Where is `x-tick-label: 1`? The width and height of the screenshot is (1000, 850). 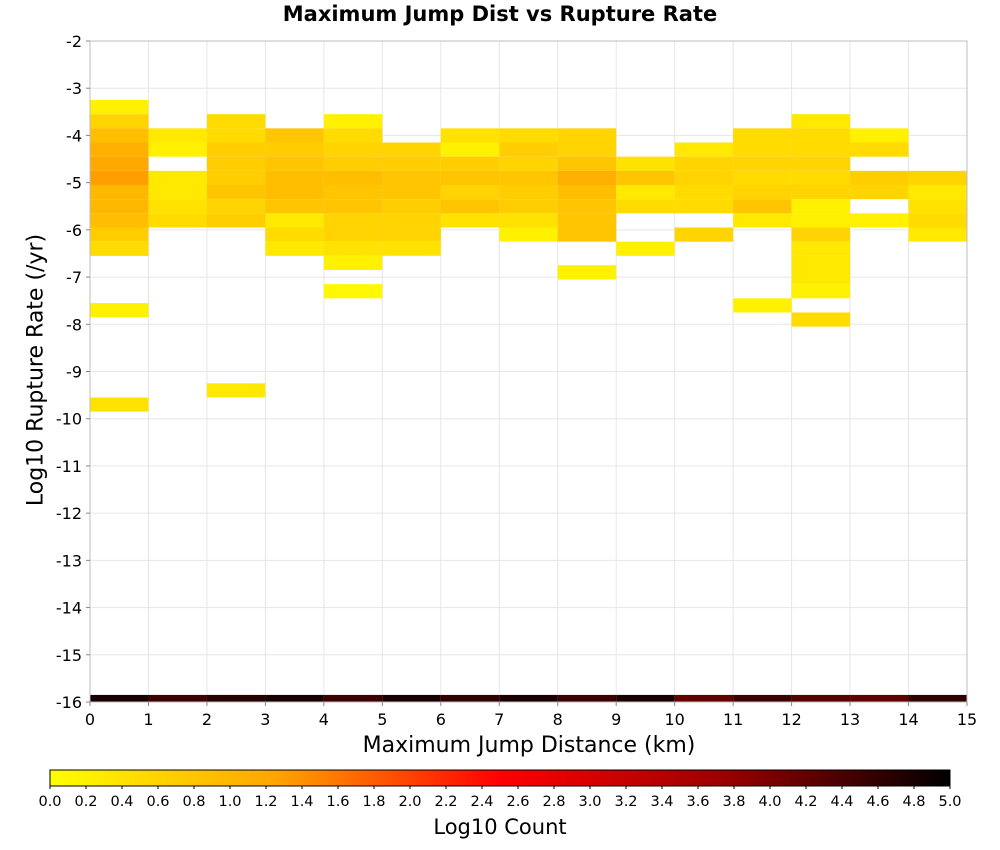 x-tick-label: 1 is located at coordinates (148, 719).